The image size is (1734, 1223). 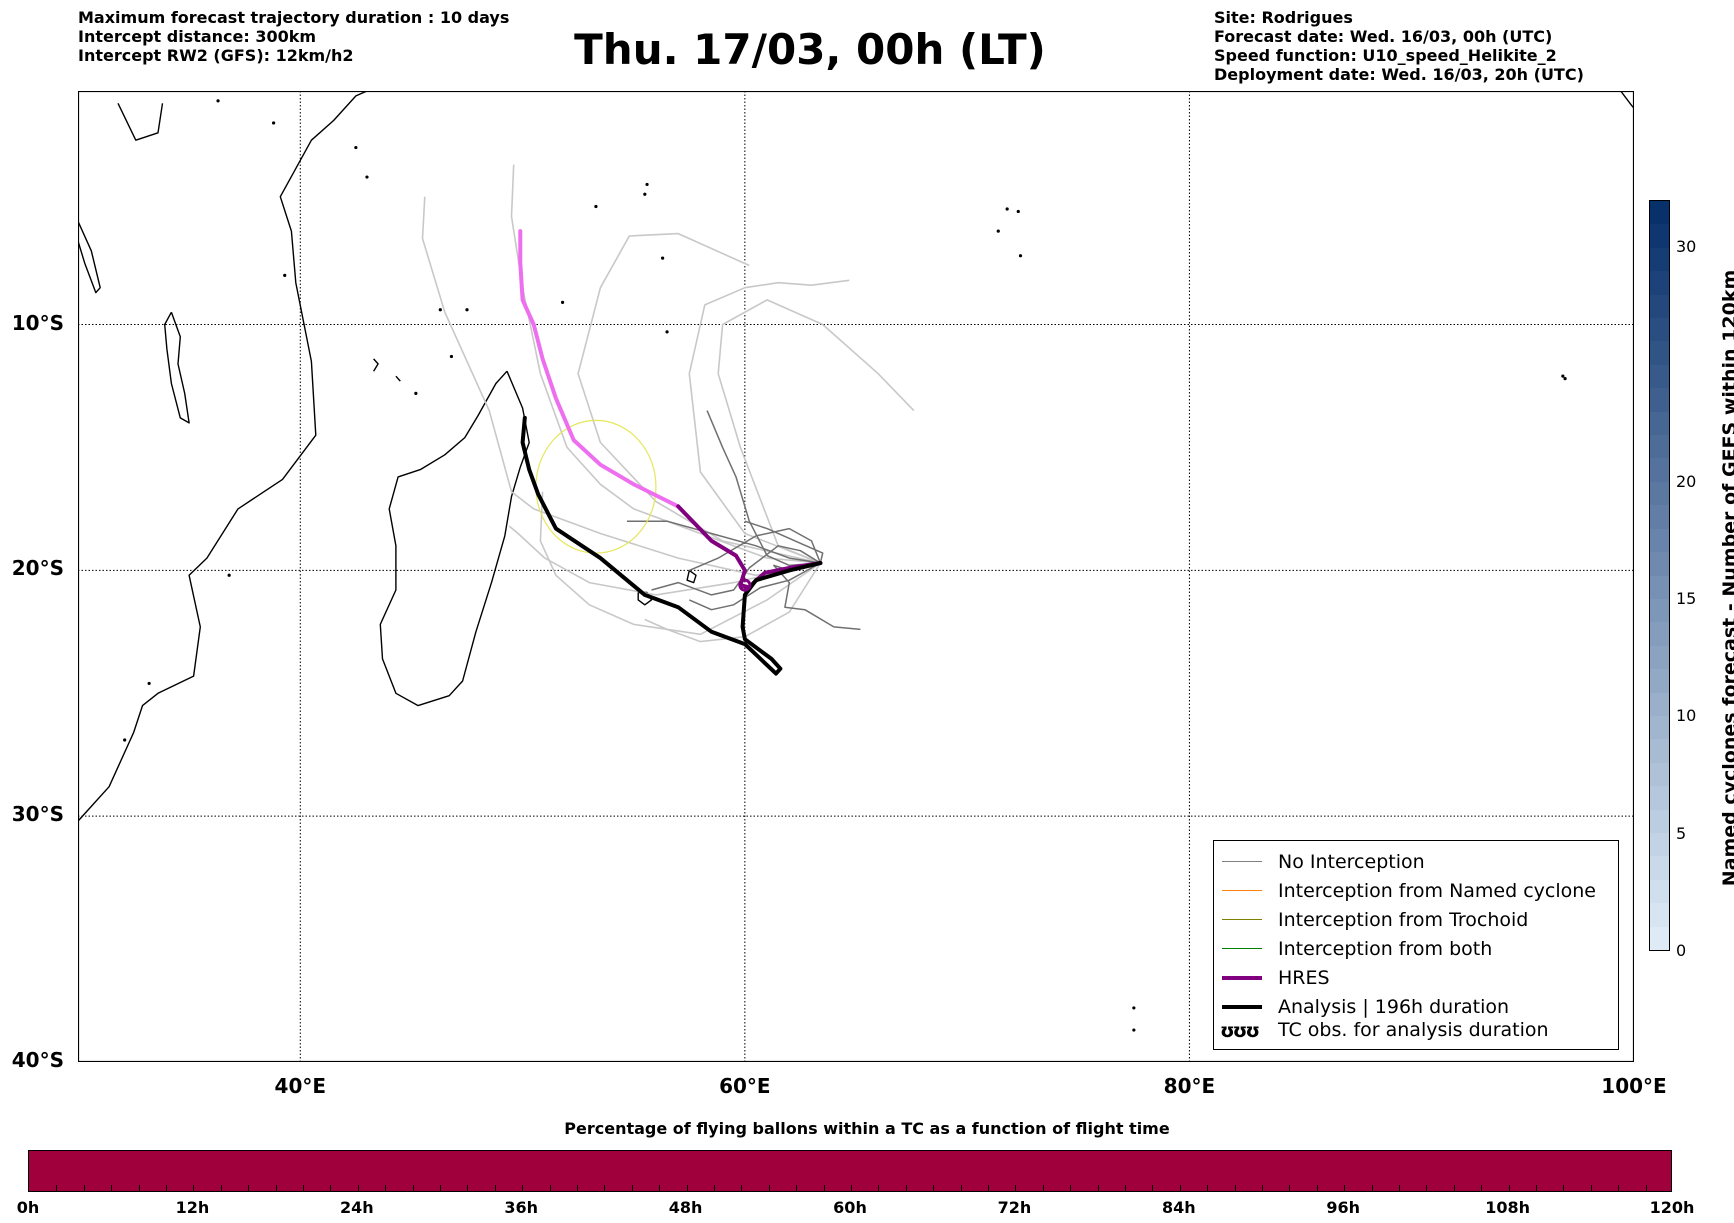 I want to click on time-label: 108h, so click(x=1507, y=1207).